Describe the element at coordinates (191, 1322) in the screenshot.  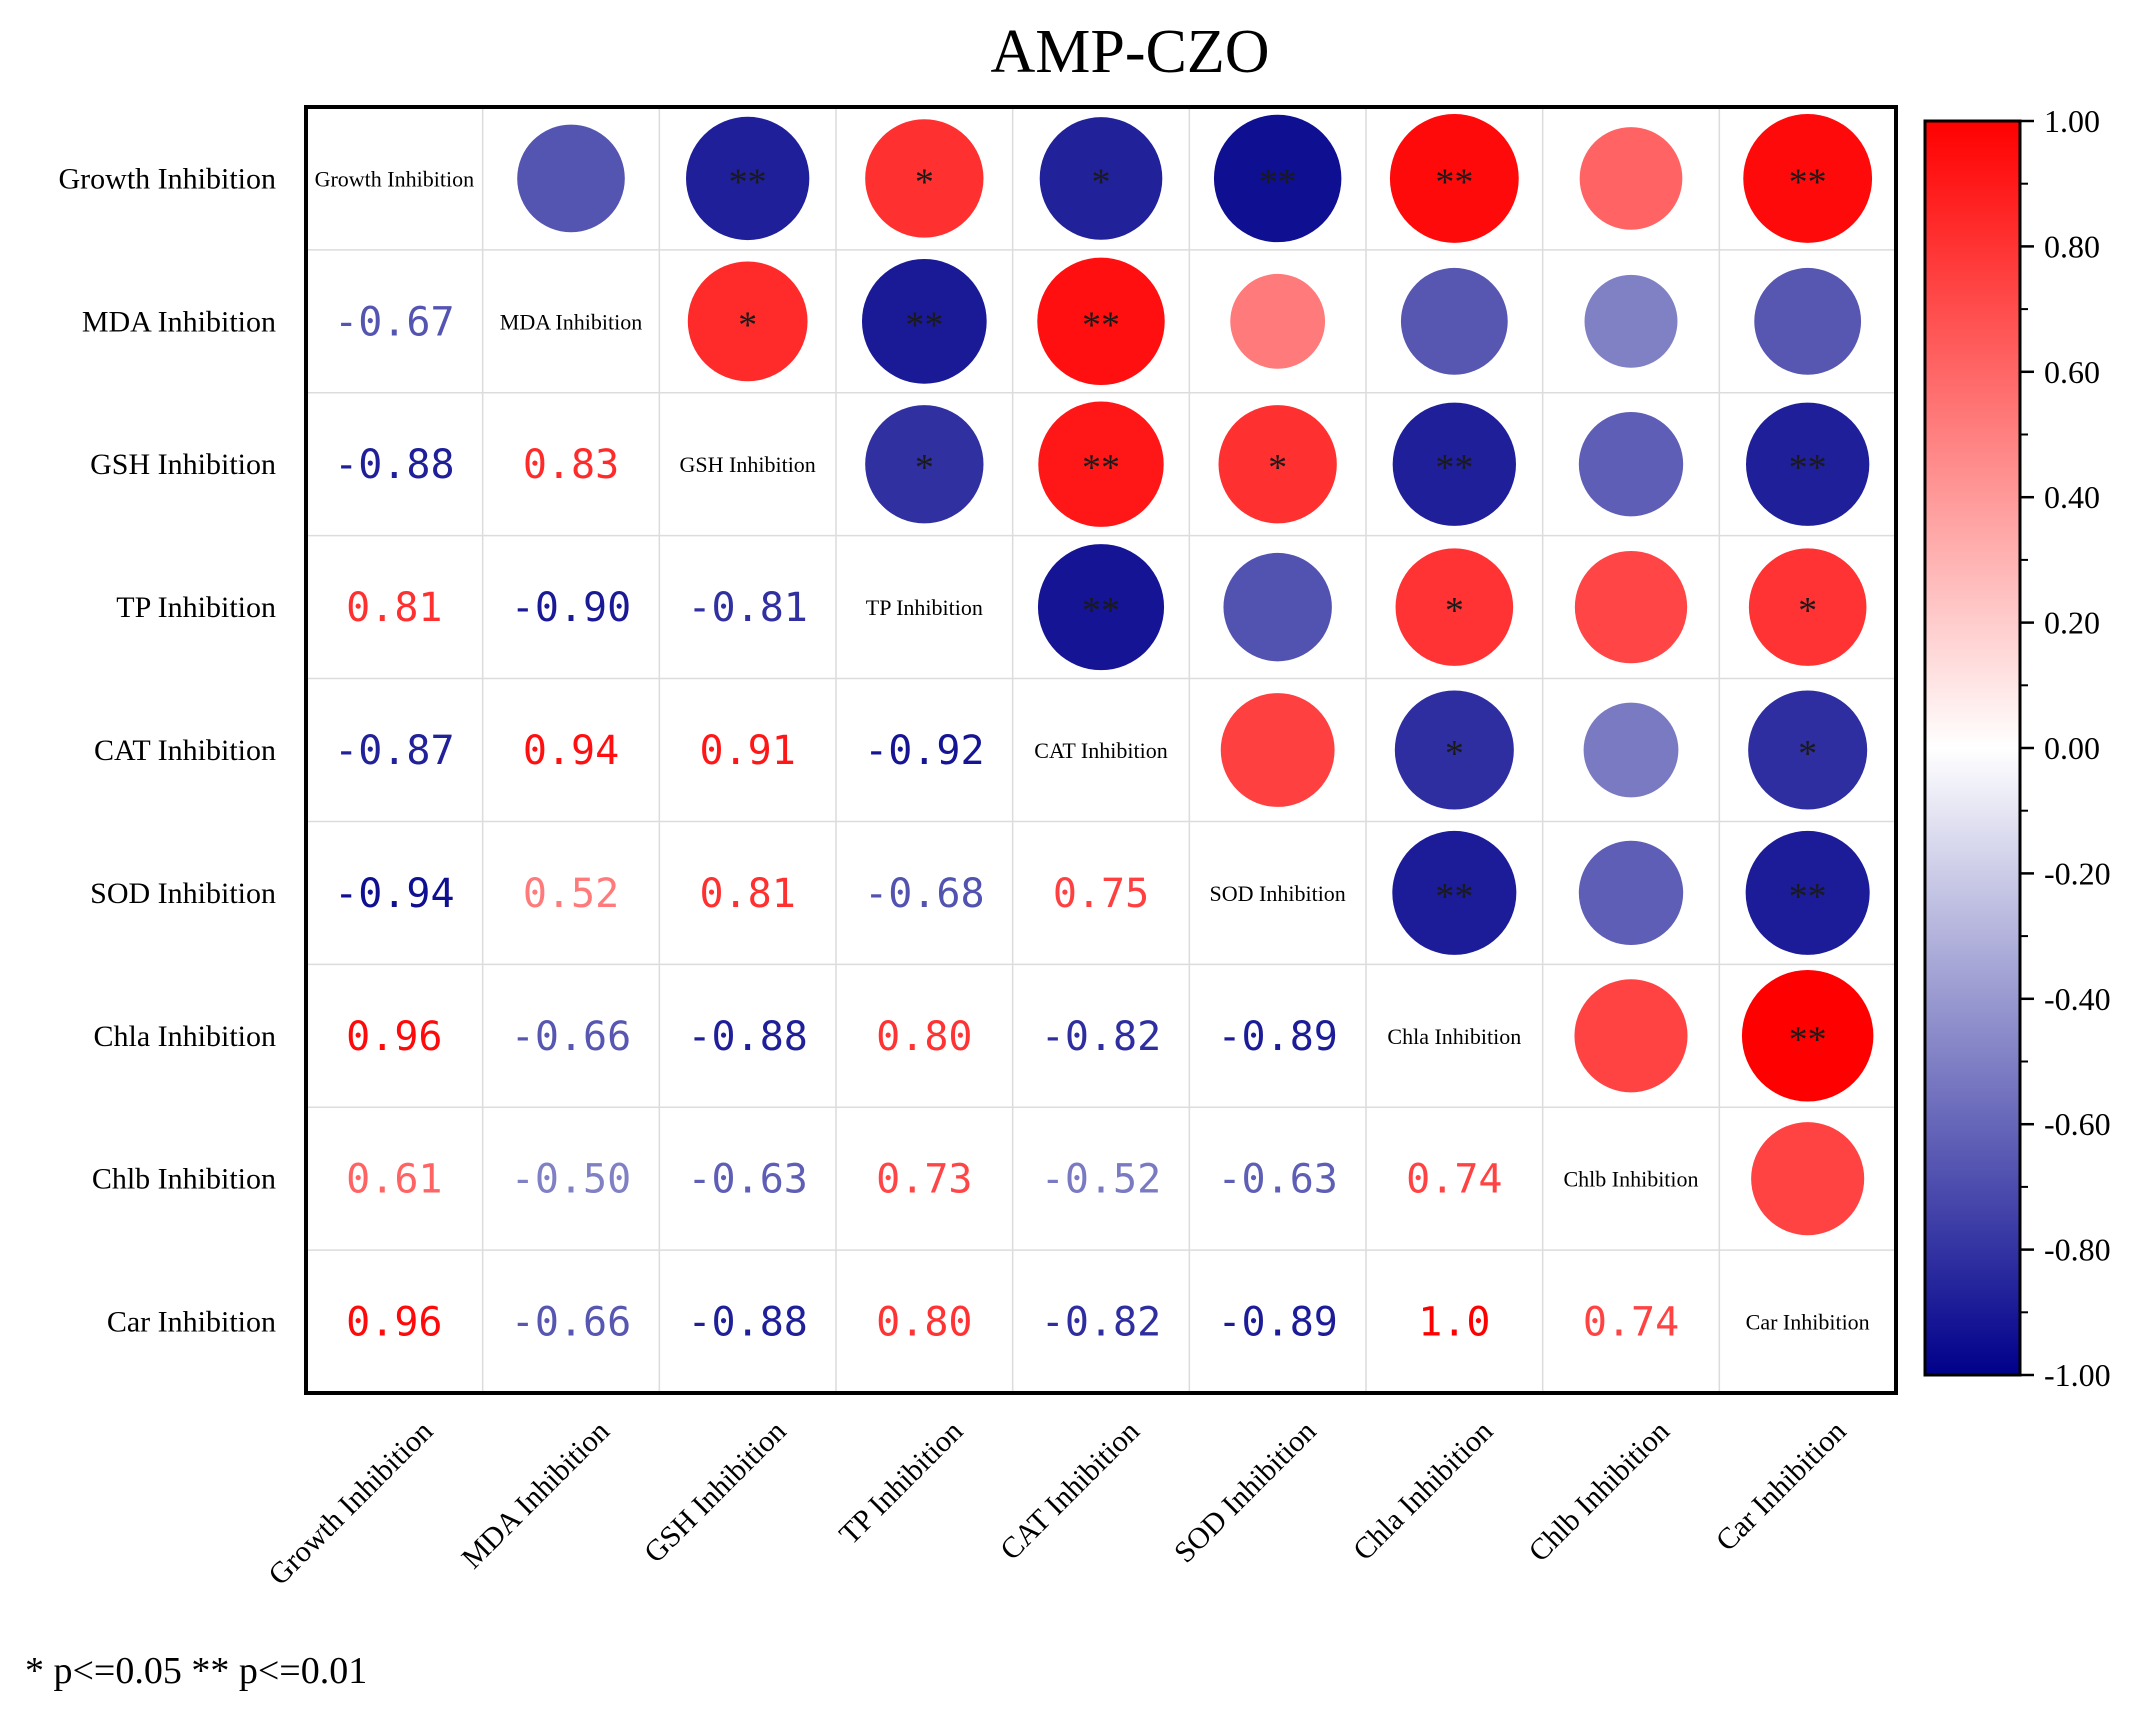
I see `row-label: Car Inhibition` at that location.